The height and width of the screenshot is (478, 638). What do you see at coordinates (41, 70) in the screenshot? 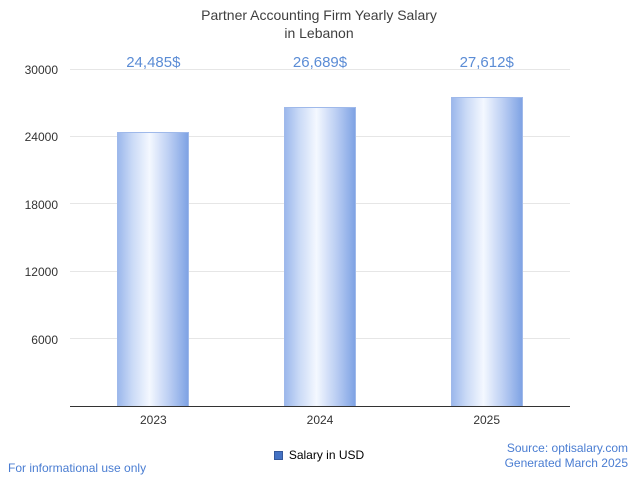
I see `y-tick-label: 30000` at bounding box center [41, 70].